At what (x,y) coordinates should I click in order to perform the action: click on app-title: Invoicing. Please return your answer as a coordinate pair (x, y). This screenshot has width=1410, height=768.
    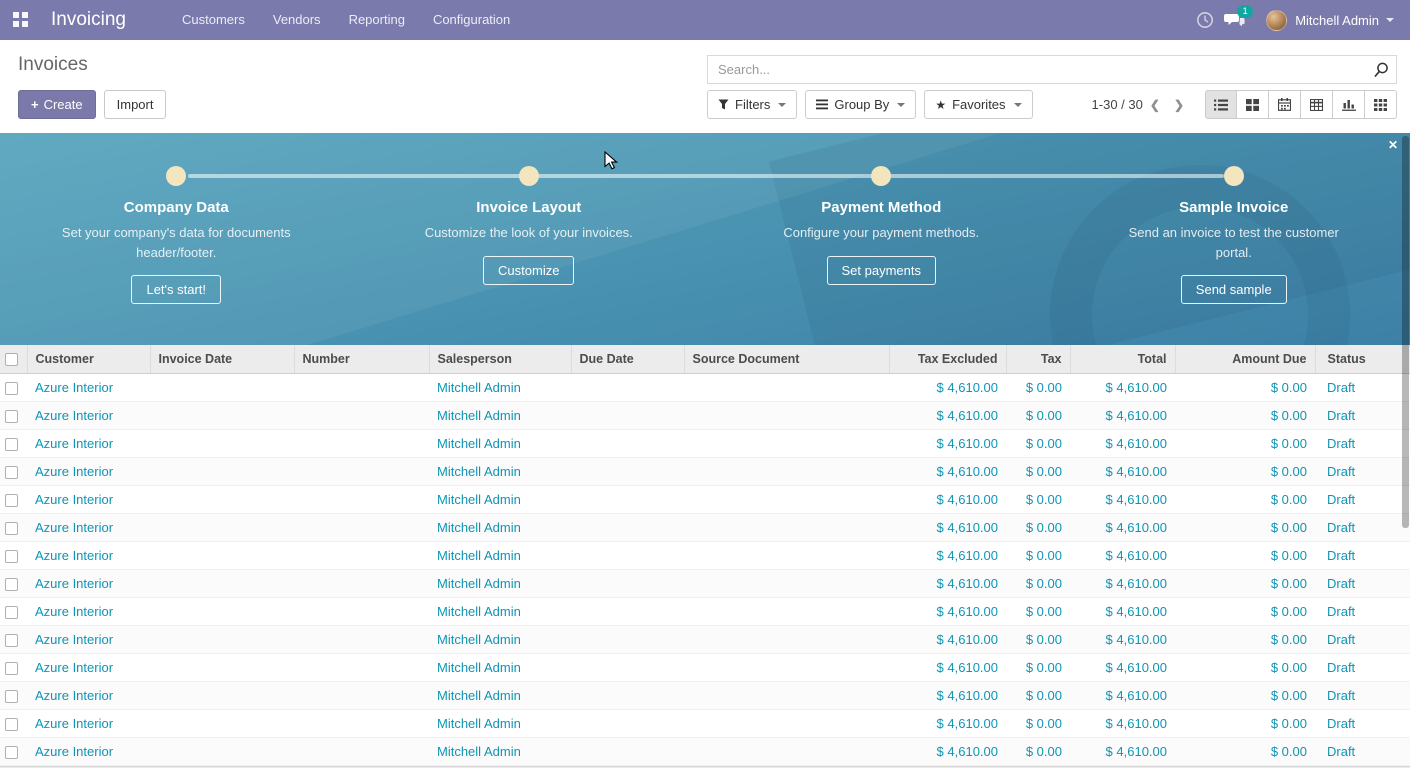
    Looking at the image, I should click on (88, 19).